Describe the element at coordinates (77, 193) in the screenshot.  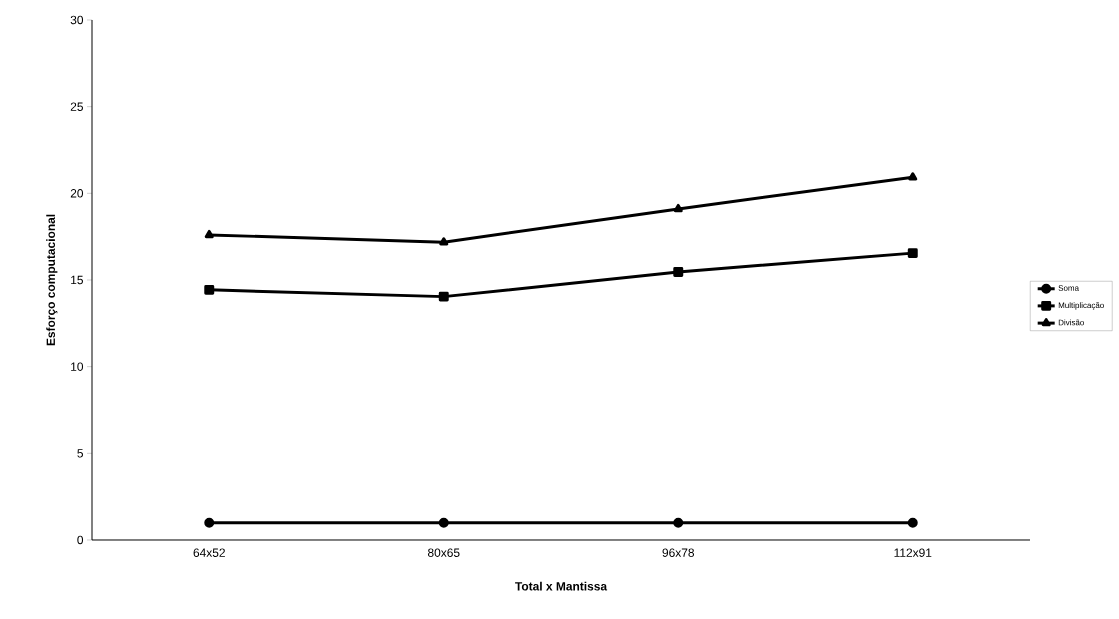
I see `y-tick-label: 20` at that location.